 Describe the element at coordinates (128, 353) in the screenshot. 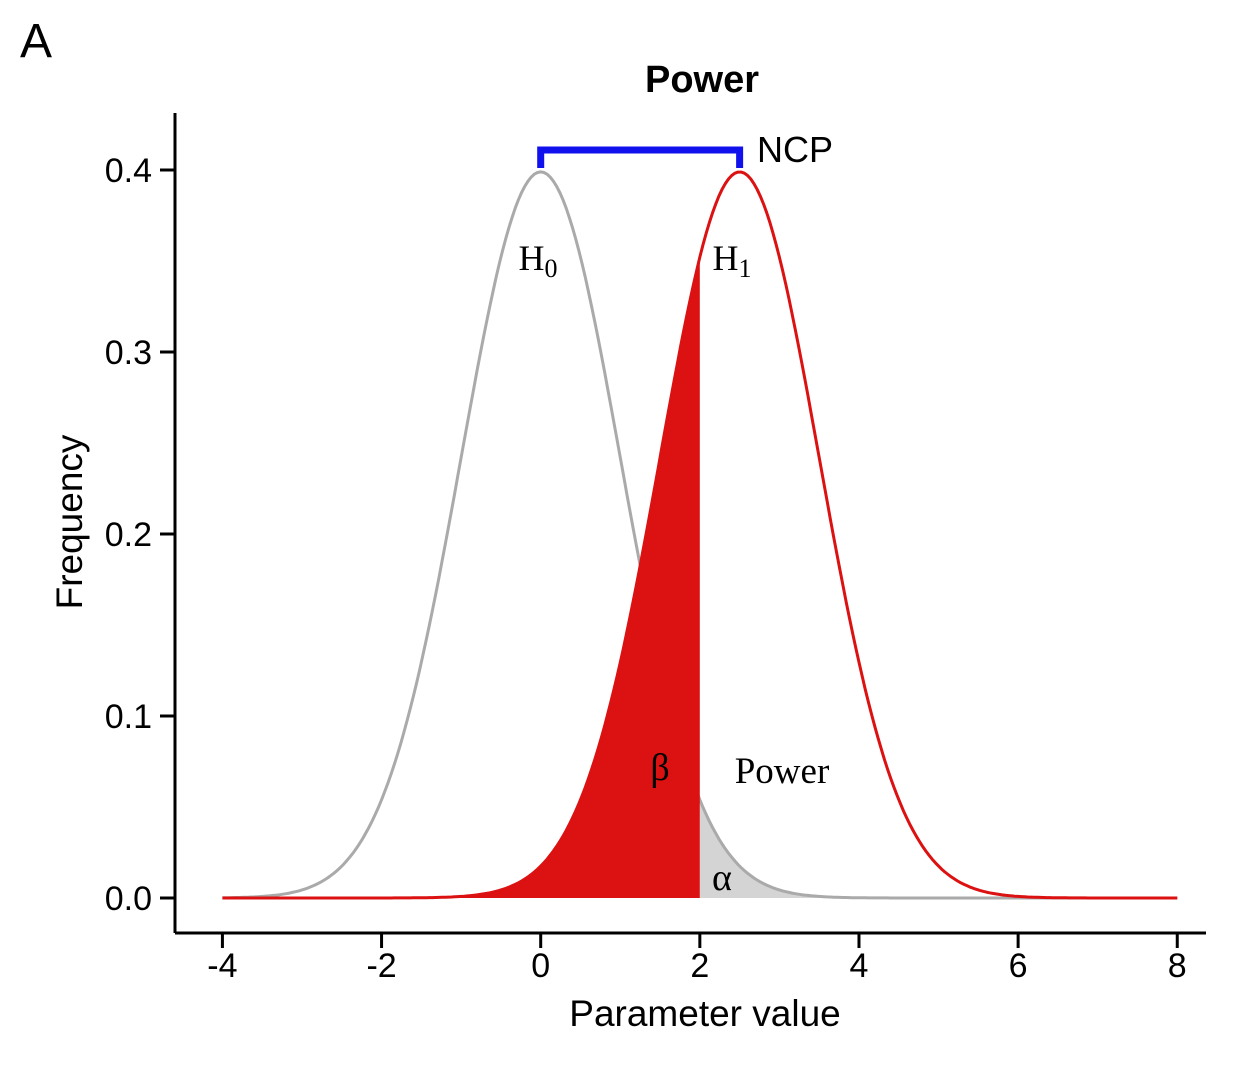

I see `y-tick-label: 0.3` at that location.